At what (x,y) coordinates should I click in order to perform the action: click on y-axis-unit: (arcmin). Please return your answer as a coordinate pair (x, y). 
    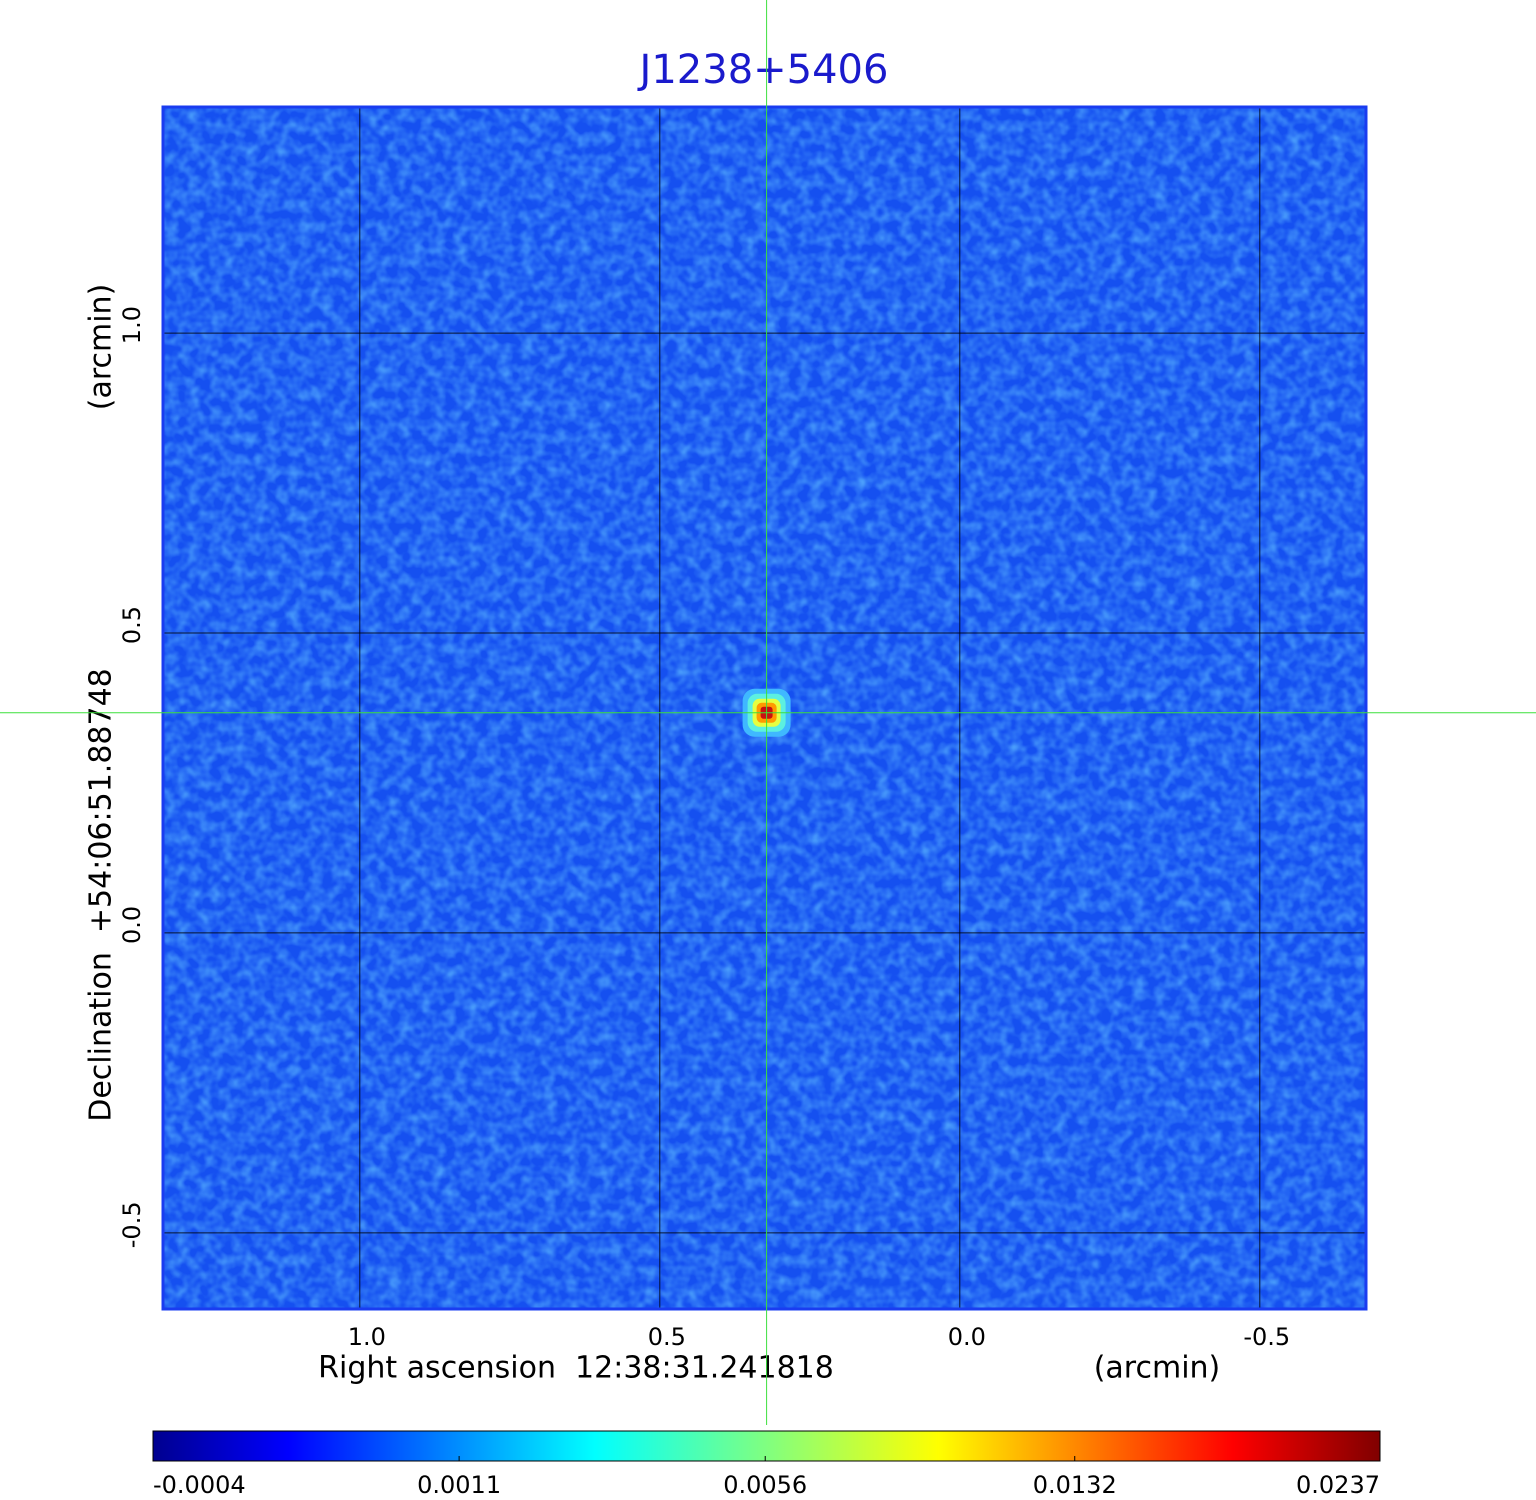
    Looking at the image, I should click on (101, 347).